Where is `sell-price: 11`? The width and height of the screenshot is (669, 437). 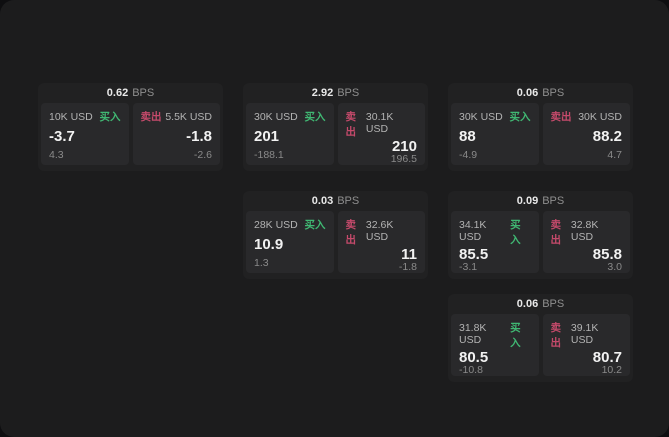 sell-price: 11 is located at coordinates (409, 254).